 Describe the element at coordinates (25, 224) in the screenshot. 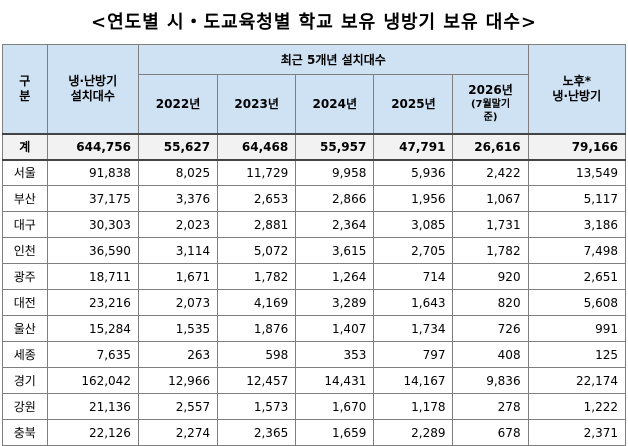

I see `cell-region: 대구` at that location.